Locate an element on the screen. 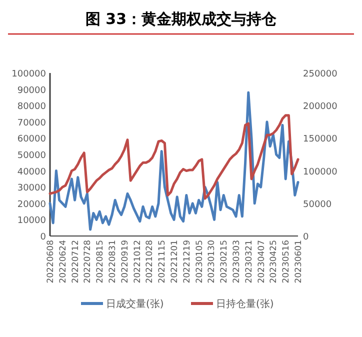 Image resolution: width=362 pixels, height=337 pixels. legend-label: 日成交量(张) is located at coordinates (135, 304).